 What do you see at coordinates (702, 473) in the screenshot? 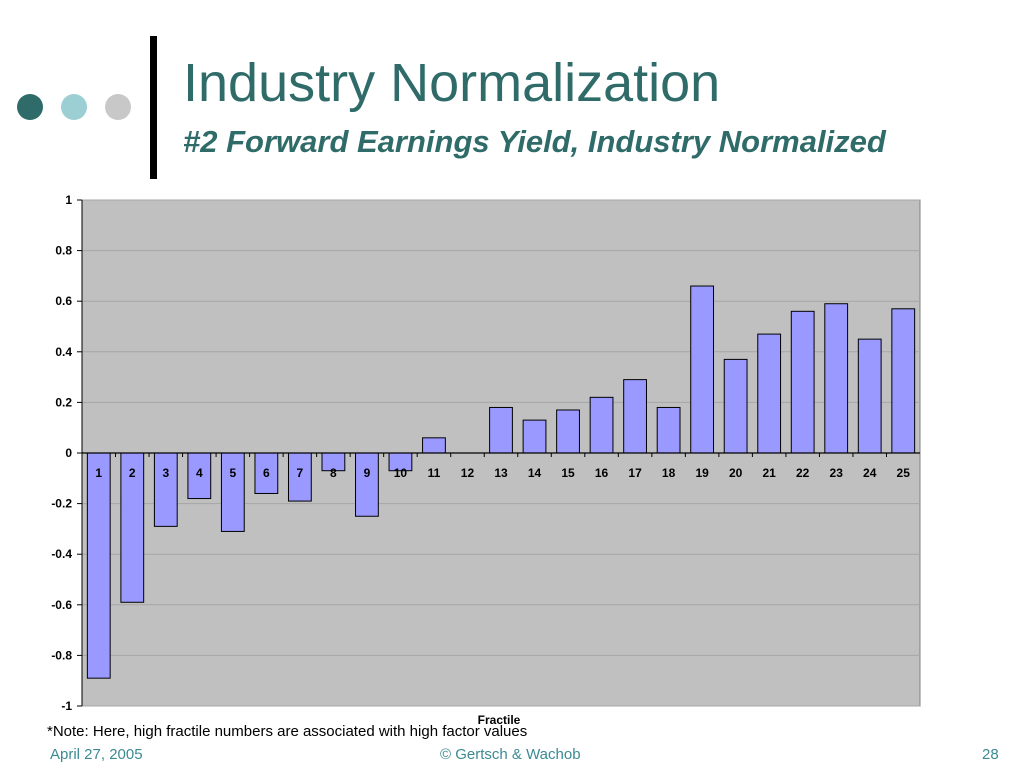
I see `x-tick-label: 19` at bounding box center [702, 473].